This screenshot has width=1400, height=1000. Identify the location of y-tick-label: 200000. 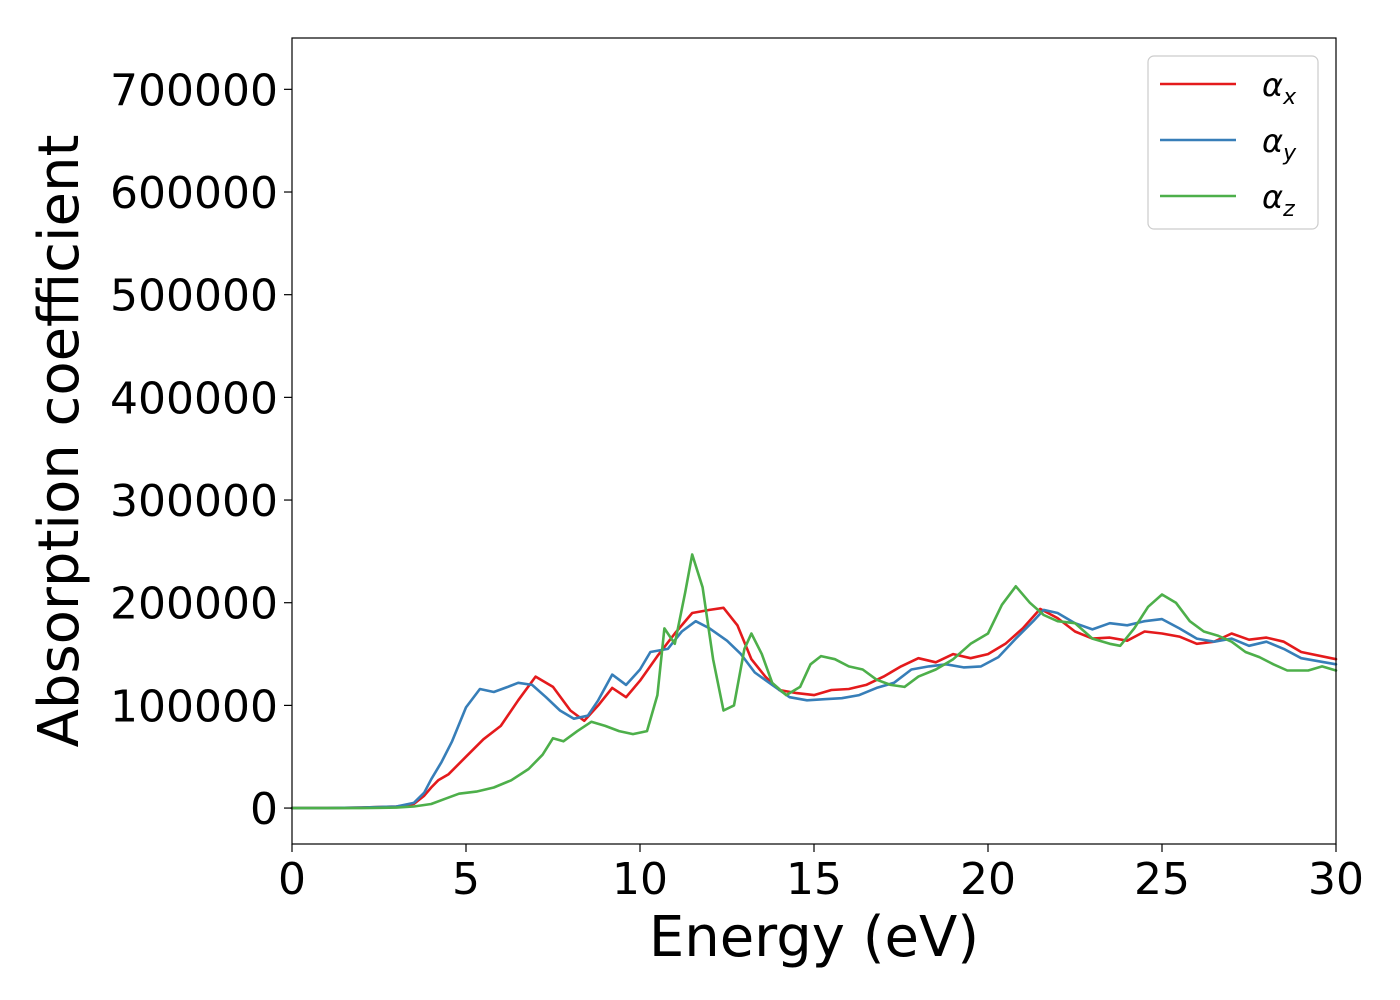
(194, 604).